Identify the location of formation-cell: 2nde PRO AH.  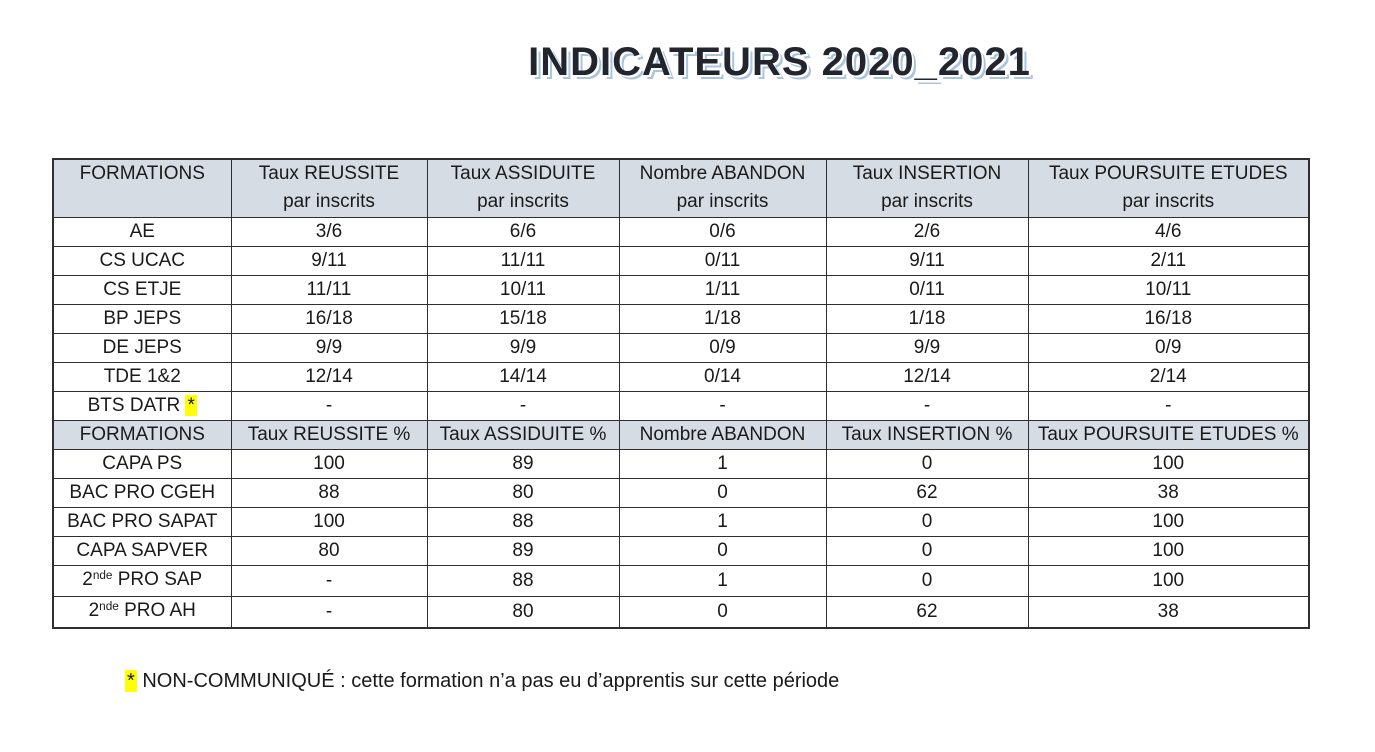
(142, 611).